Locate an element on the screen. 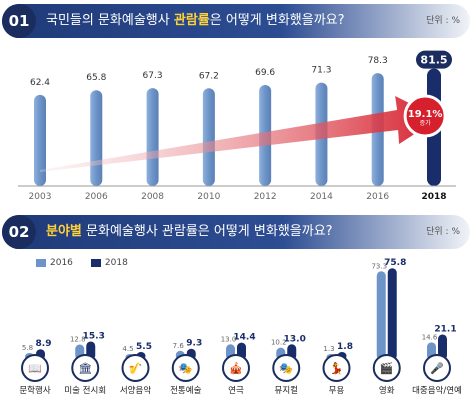  chart-1-value-label: 81.5 is located at coordinates (433, 60).